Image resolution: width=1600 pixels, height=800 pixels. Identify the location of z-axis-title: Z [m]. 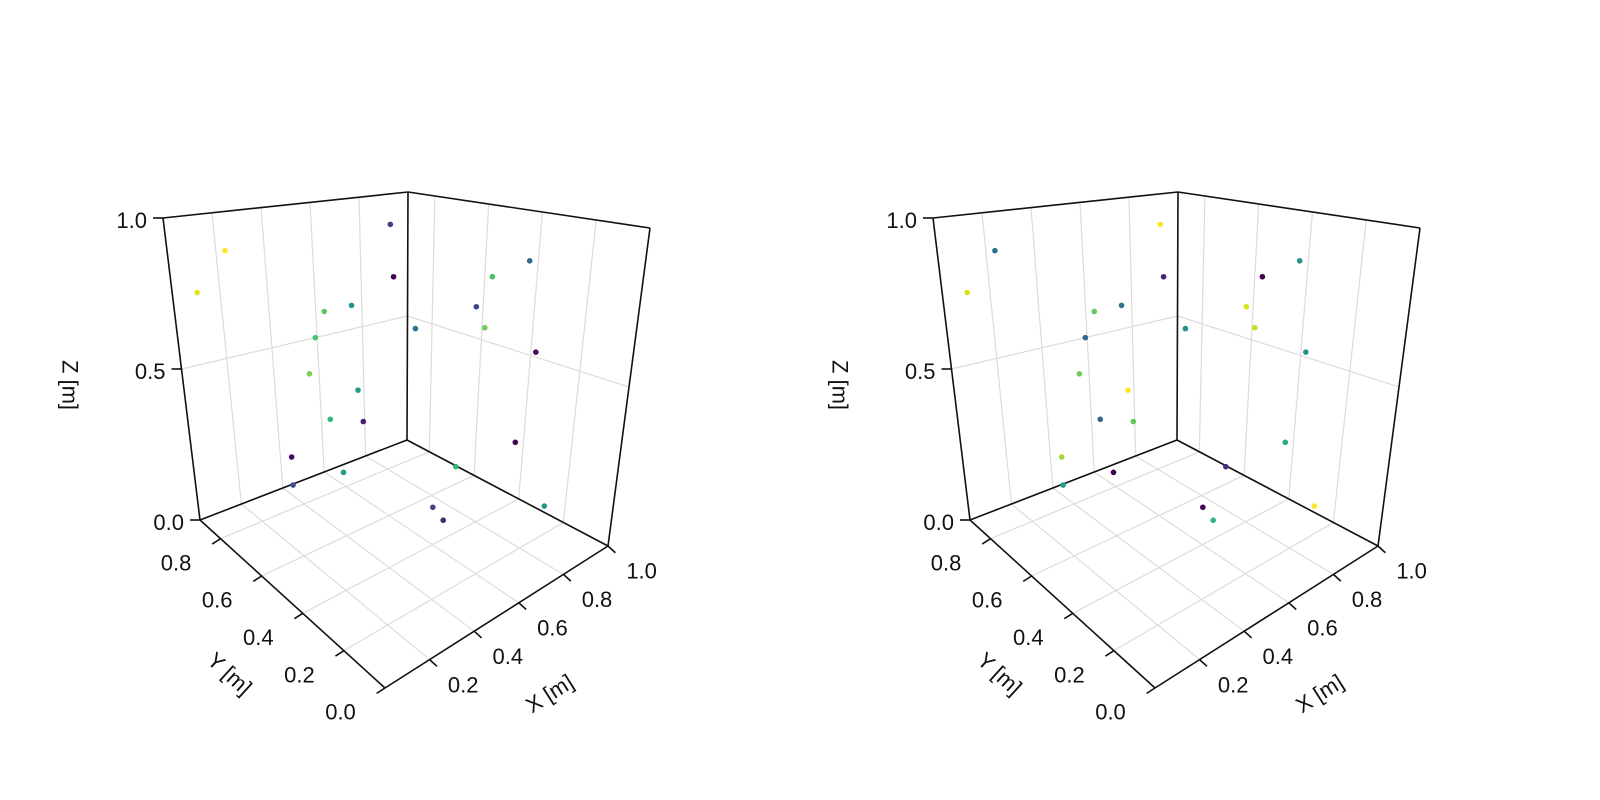
(70, 385).